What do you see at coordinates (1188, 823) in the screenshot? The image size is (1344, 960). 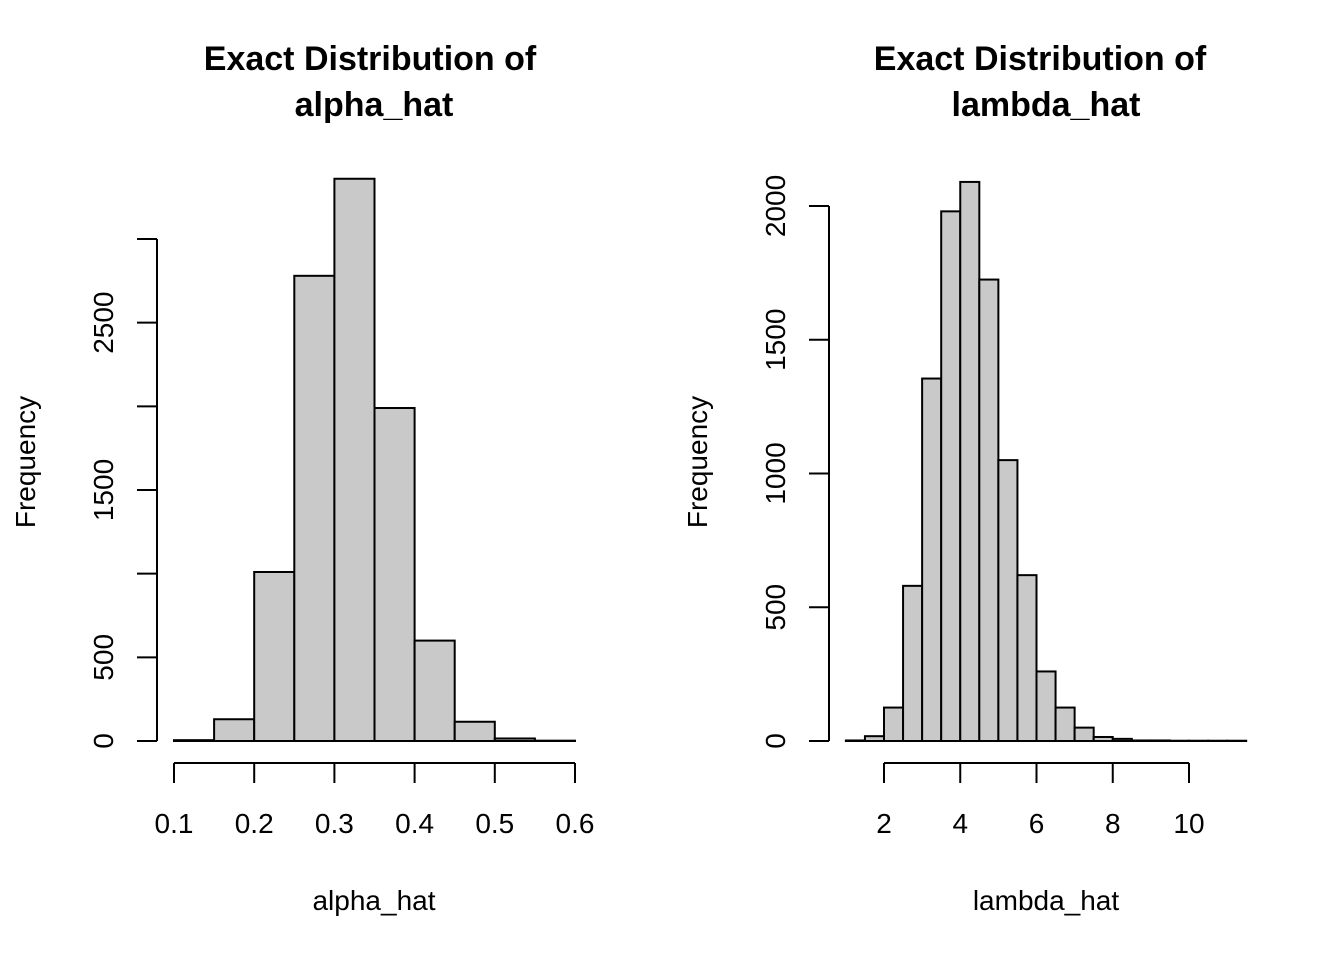 I see `x-tick-label: 10` at bounding box center [1188, 823].